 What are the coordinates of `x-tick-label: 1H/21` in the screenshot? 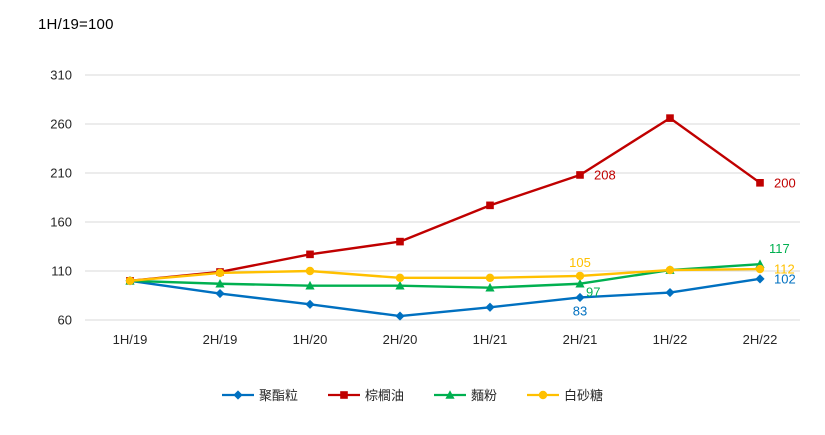 It's located at (490, 339).